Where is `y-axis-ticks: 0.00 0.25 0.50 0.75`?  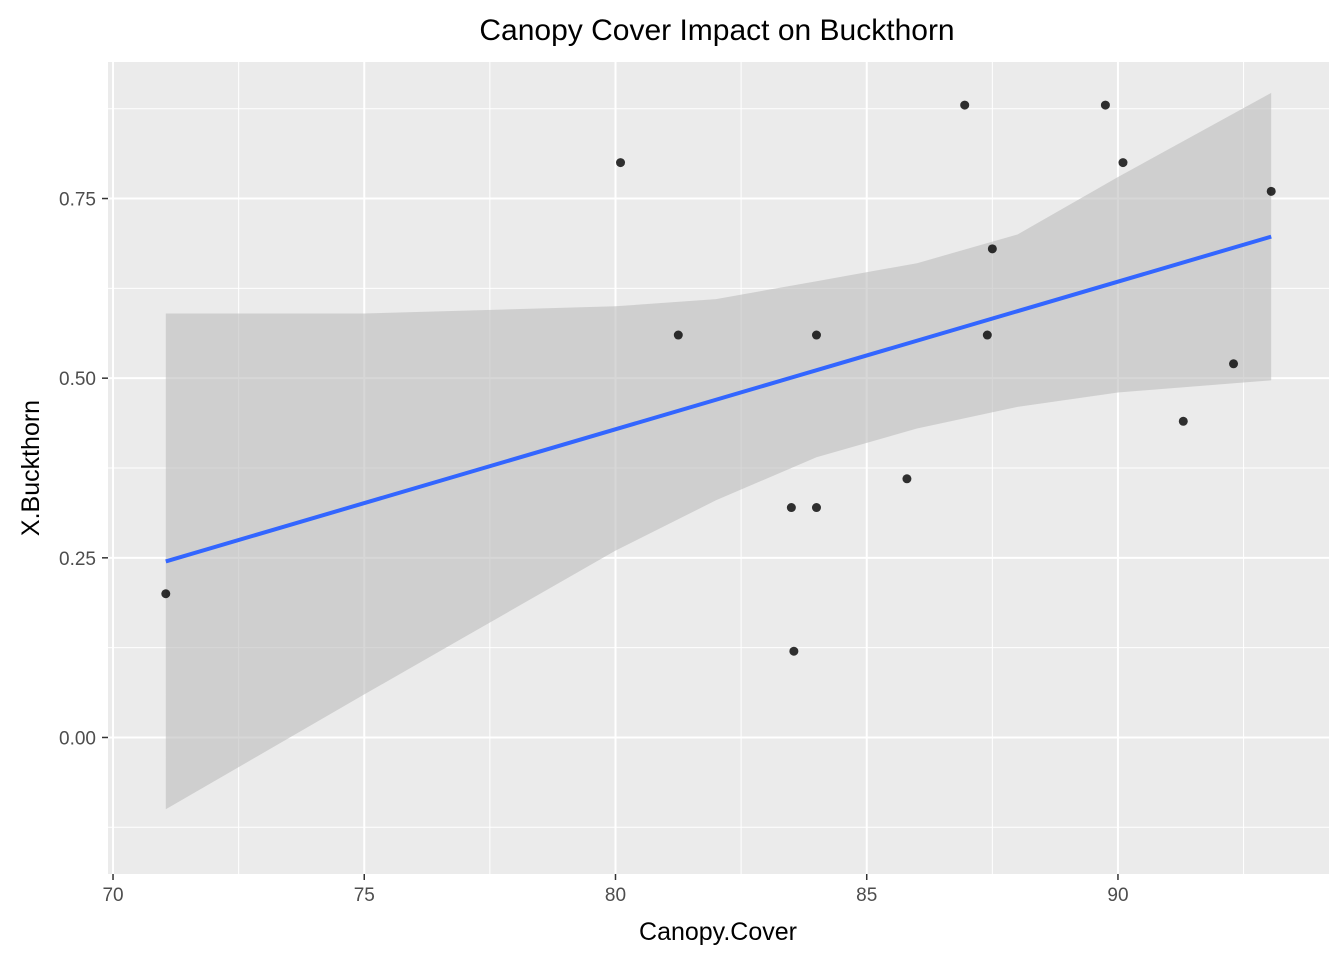
y-axis-ticks: 0.00 0.25 0.50 0.75 is located at coordinates (83, 469).